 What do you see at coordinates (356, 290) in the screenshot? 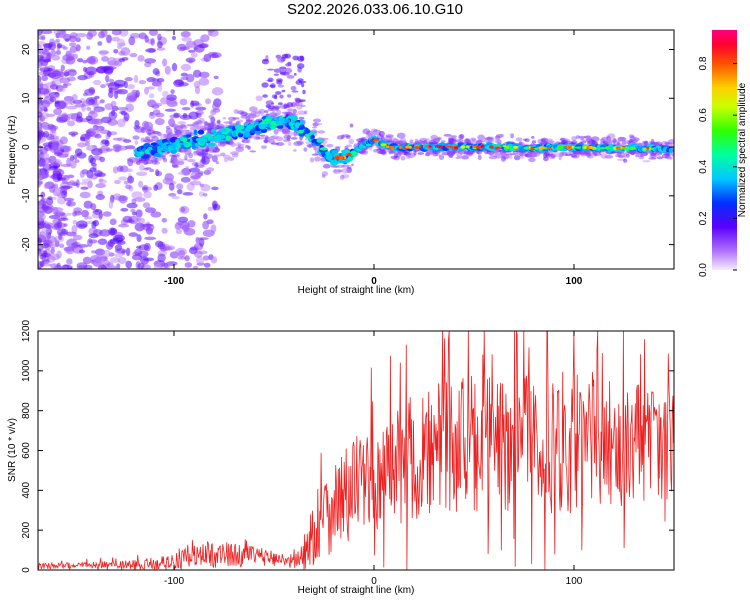
I see `spectrogram-xlabel: Height of straight line (km)` at bounding box center [356, 290].